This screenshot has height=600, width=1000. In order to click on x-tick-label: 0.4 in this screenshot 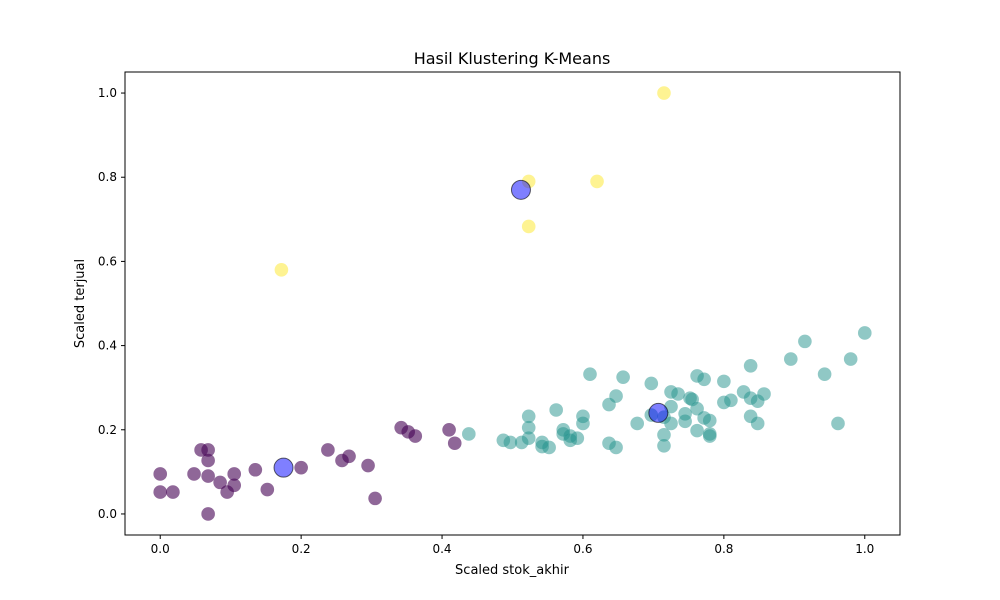, I will do `click(441, 549)`.